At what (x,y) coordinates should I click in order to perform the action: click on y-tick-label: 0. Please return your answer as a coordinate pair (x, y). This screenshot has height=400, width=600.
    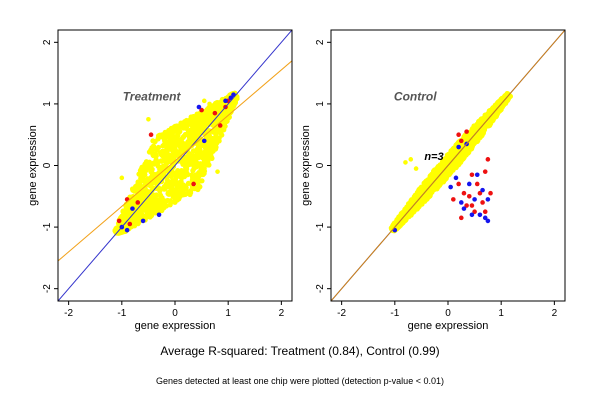
    Looking at the image, I should click on (47, 165).